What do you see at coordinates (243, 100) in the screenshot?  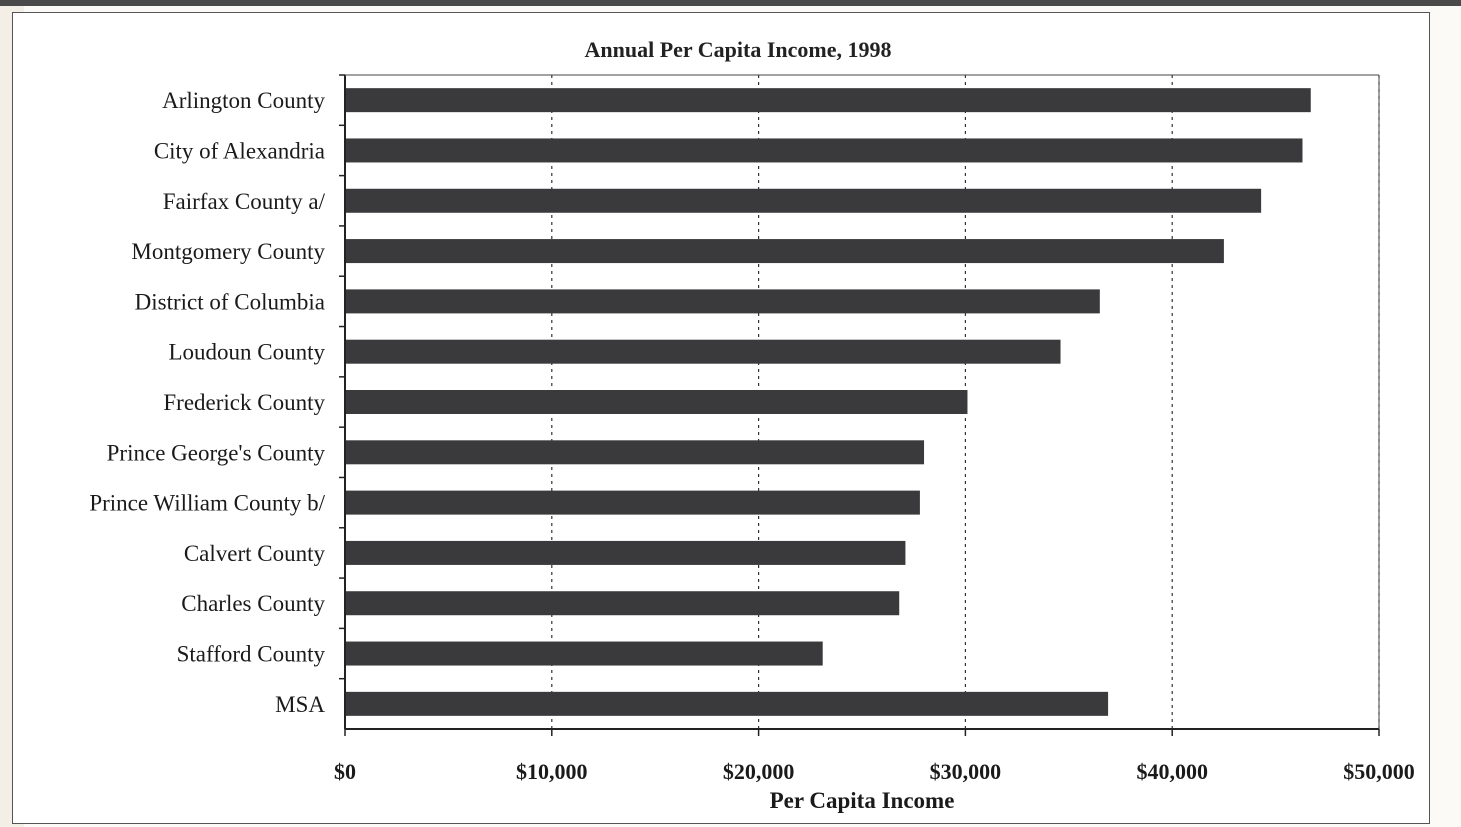 I see `category-label: Arlington County` at bounding box center [243, 100].